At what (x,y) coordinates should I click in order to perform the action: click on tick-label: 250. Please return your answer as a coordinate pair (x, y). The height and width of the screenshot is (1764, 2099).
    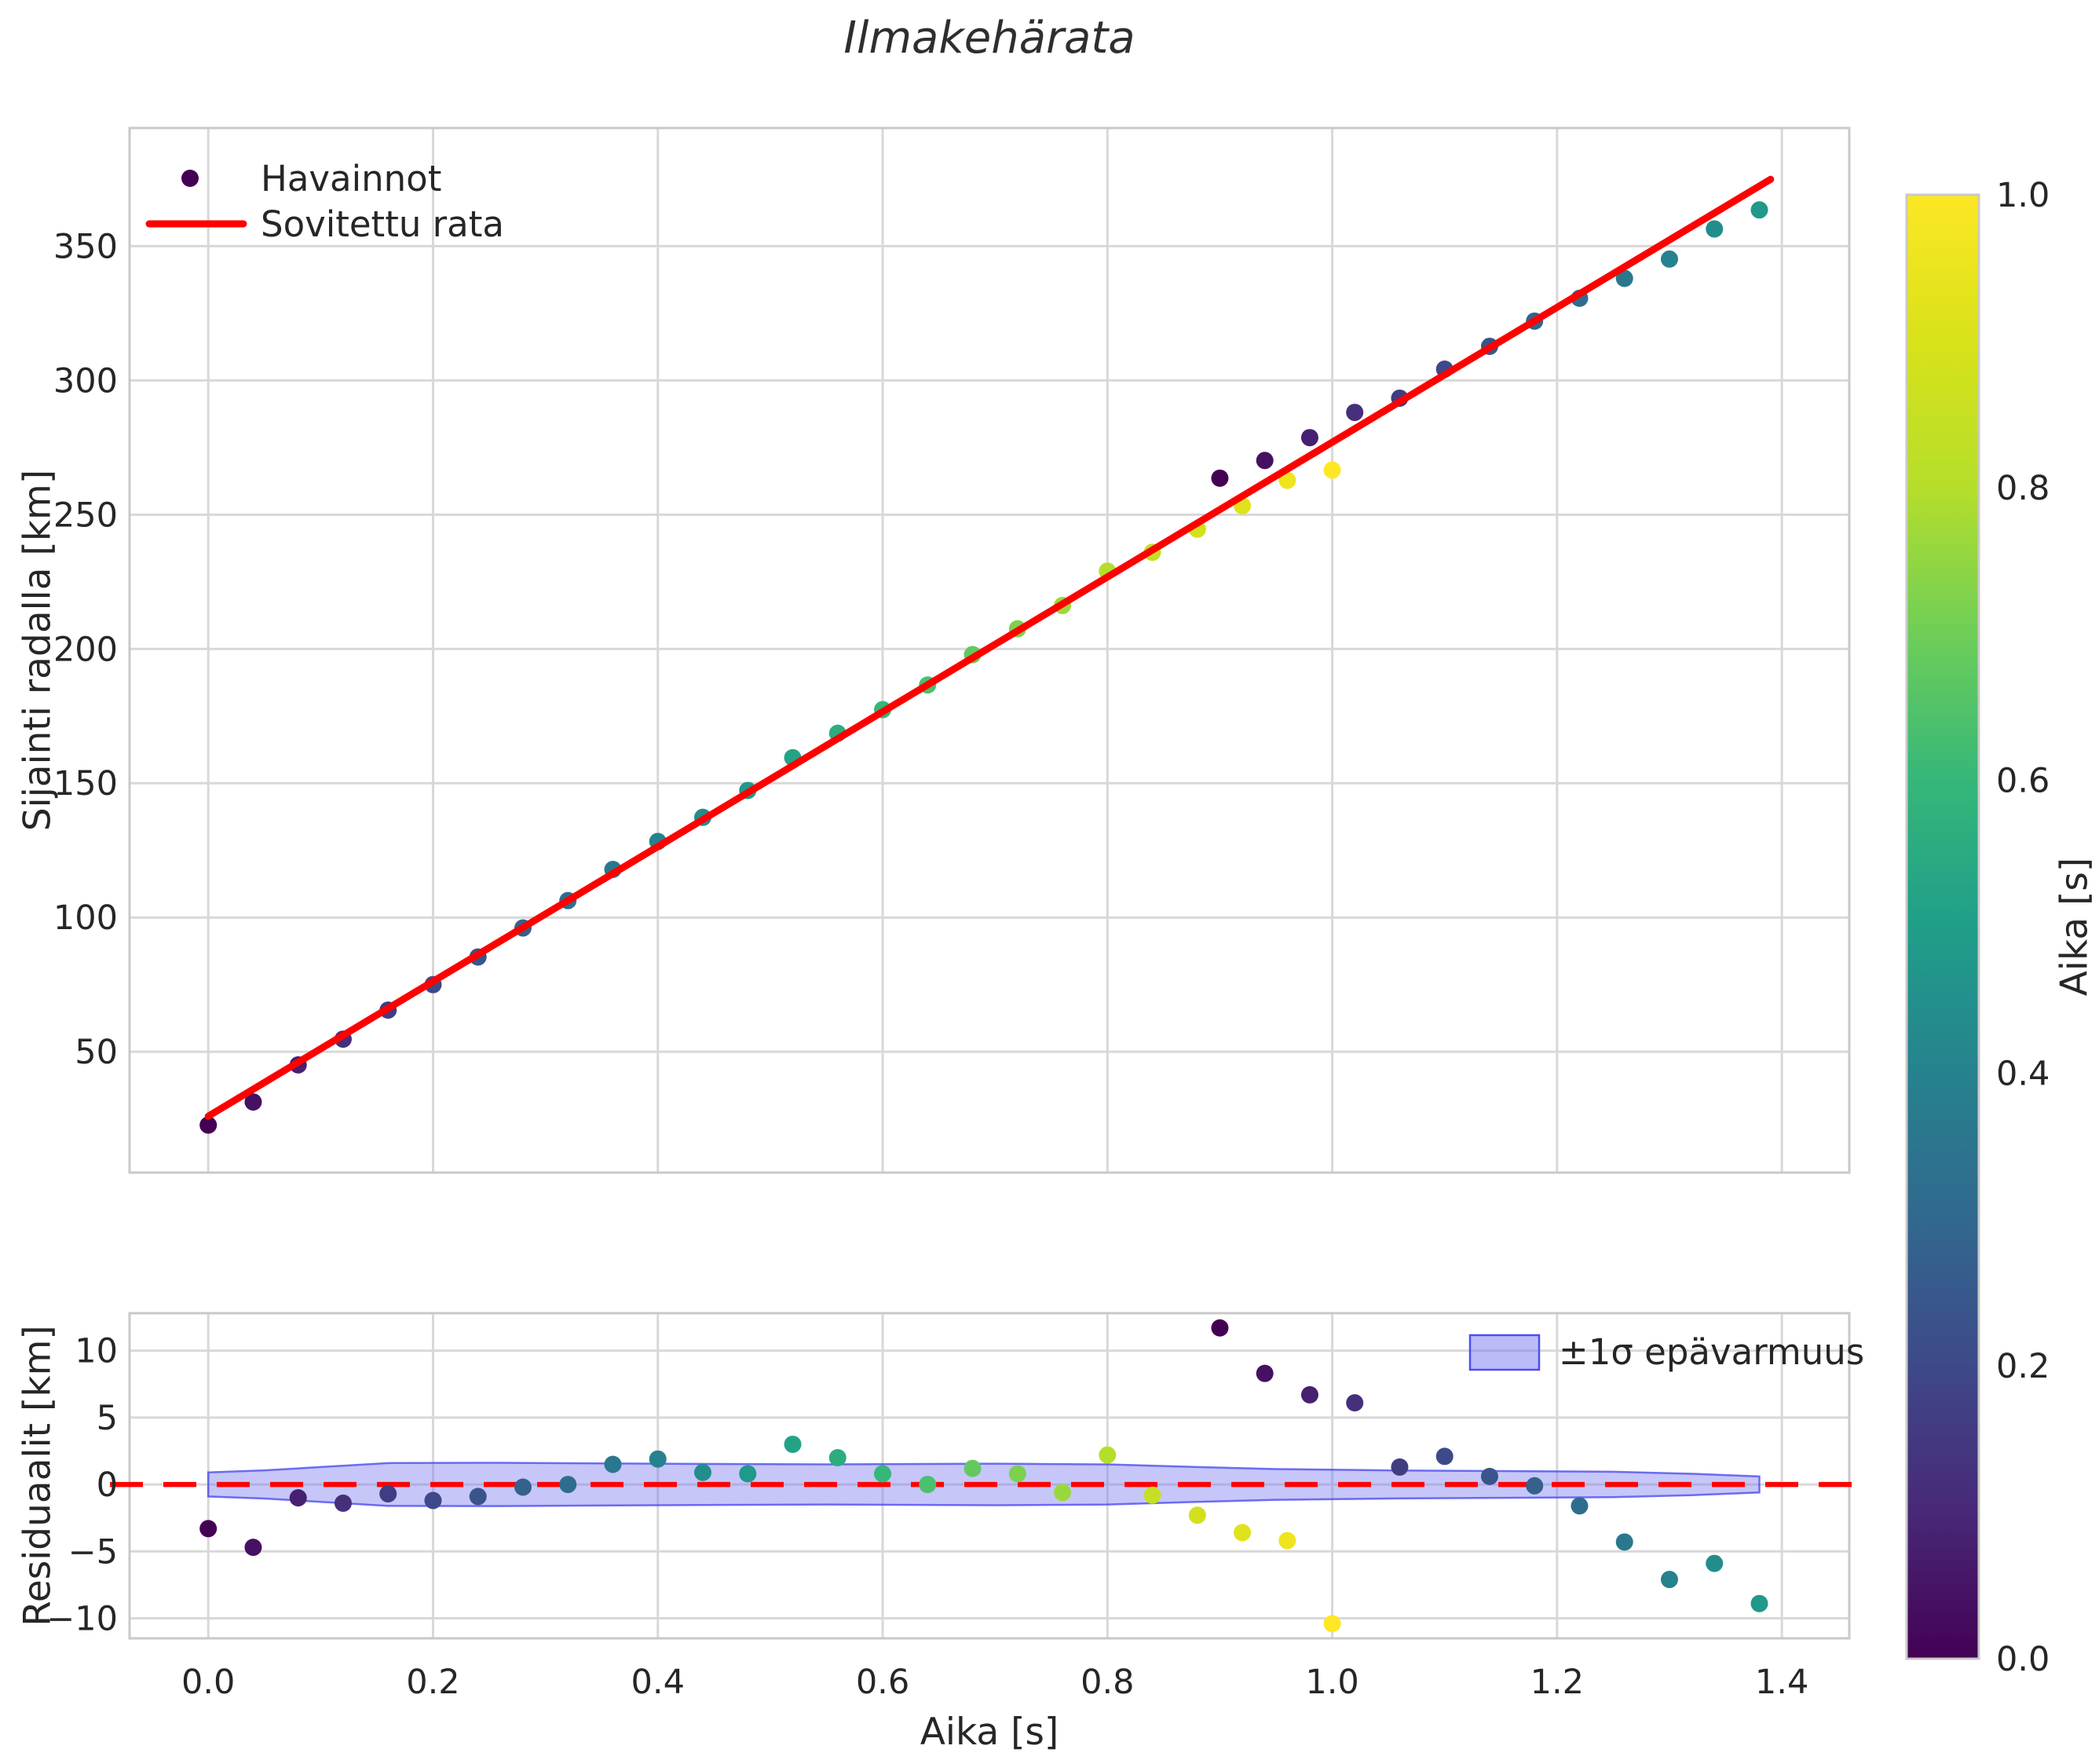
    Looking at the image, I should click on (85, 515).